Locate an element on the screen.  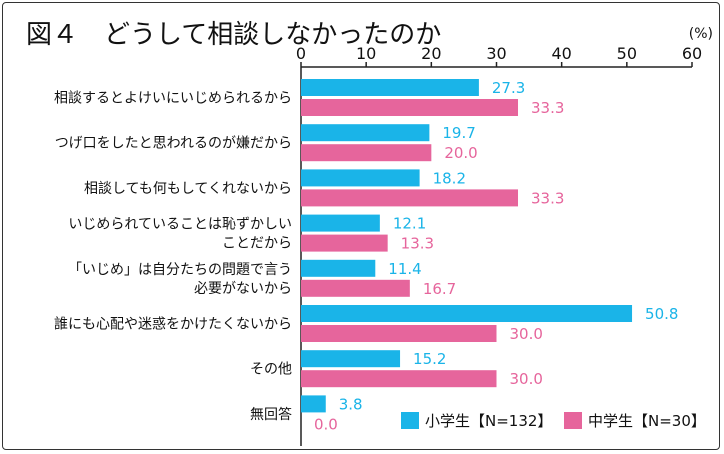
x-tick-label: 40 is located at coordinates (561, 53).